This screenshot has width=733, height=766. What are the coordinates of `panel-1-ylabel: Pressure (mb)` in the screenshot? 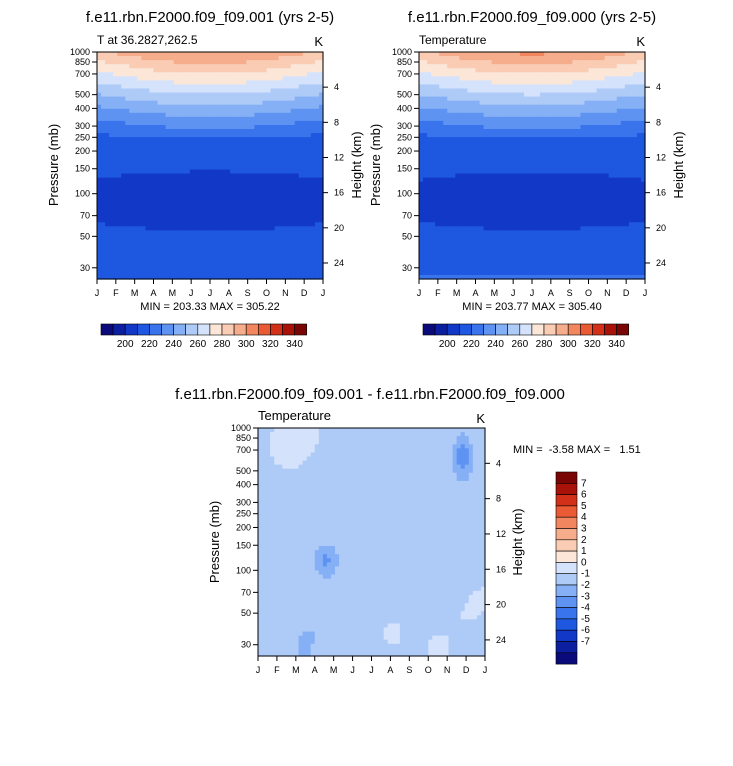 It's located at (53, 165).